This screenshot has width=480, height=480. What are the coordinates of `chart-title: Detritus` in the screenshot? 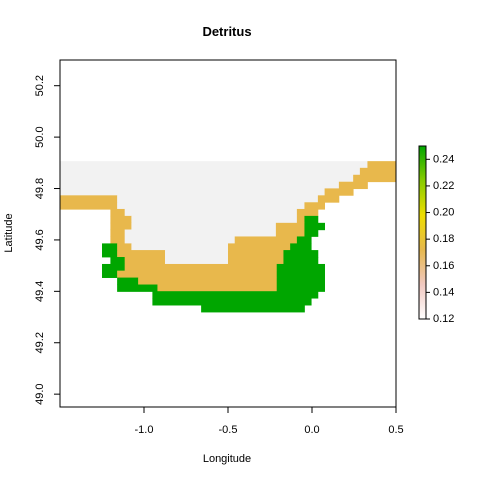 It's located at (226, 31).